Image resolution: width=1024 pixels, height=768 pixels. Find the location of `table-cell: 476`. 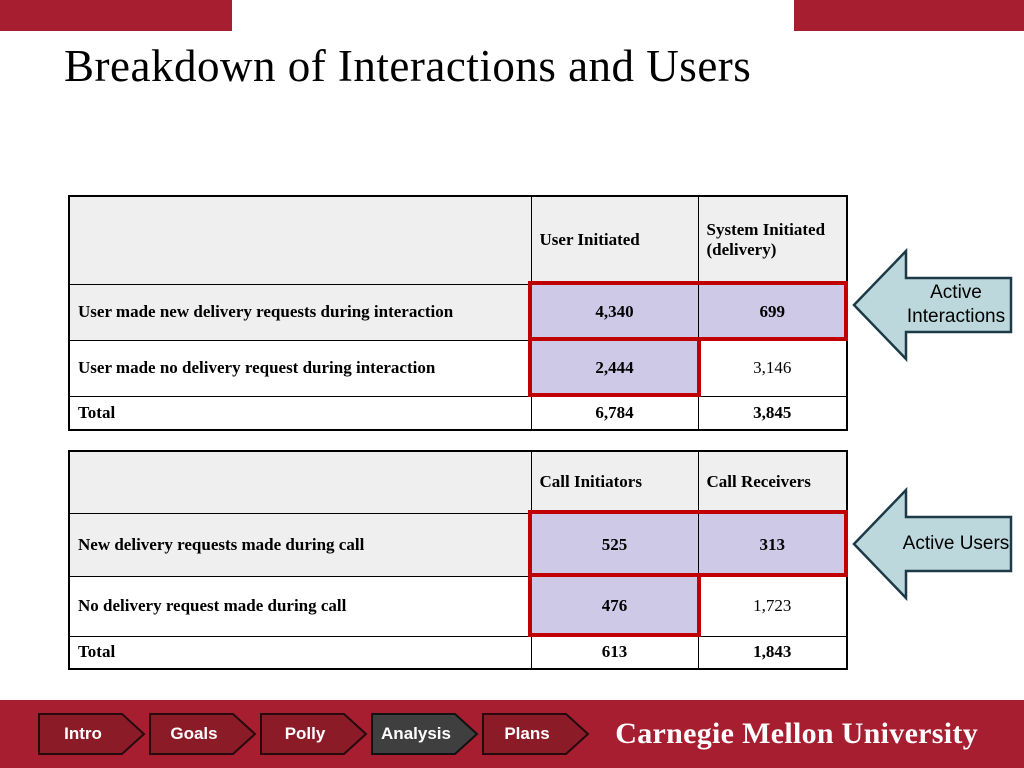

table-cell: 476 is located at coordinates (614, 606).